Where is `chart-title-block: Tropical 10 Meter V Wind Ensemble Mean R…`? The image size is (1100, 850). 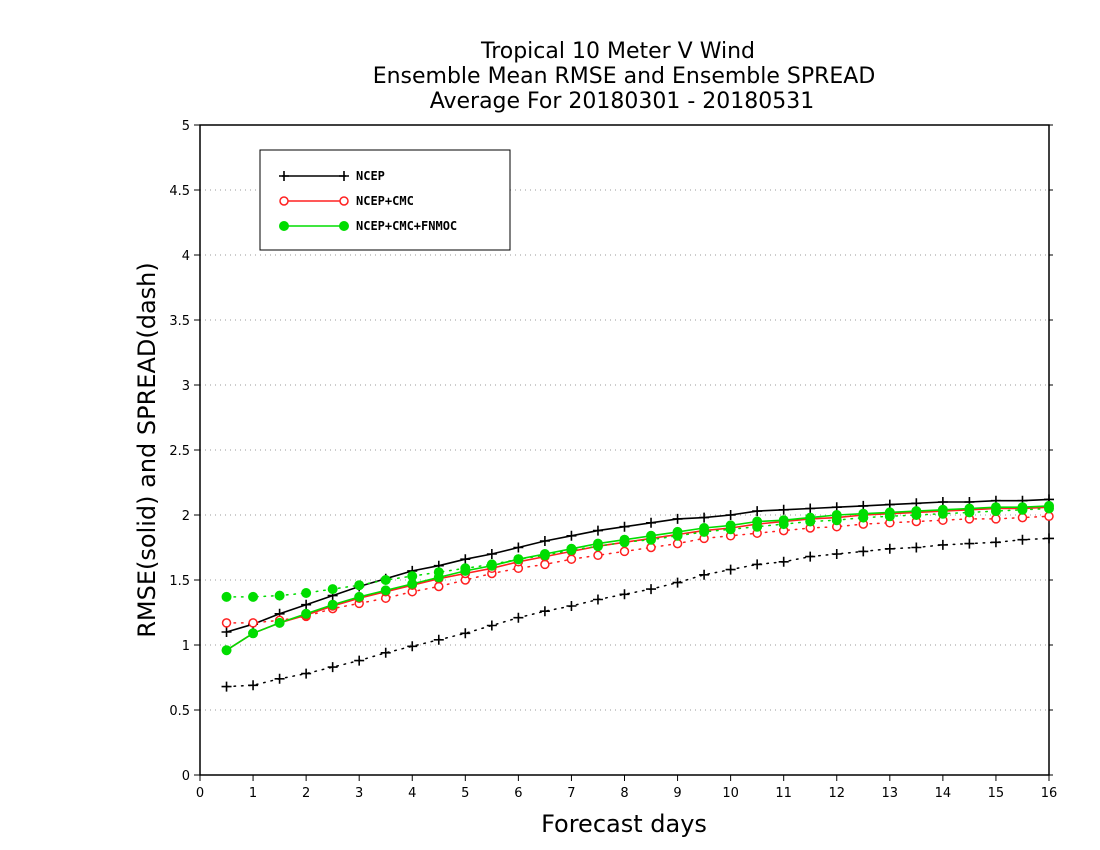 chart-title-block: Tropical 10 Meter V Wind Ensemble Mean R… is located at coordinates (624, 76).